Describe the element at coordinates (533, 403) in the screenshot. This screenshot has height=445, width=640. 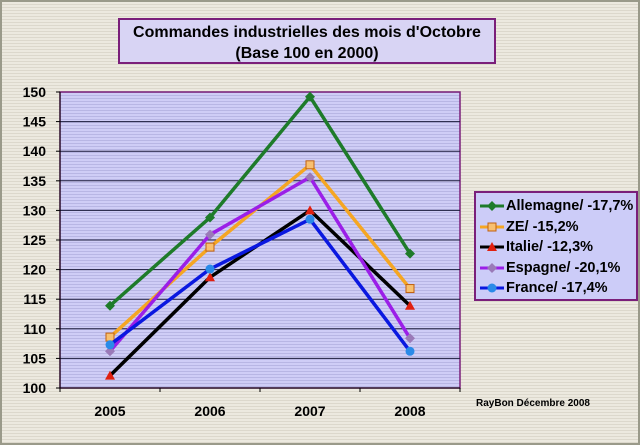
I see `credit: RayBon Décembre 2008` at that location.